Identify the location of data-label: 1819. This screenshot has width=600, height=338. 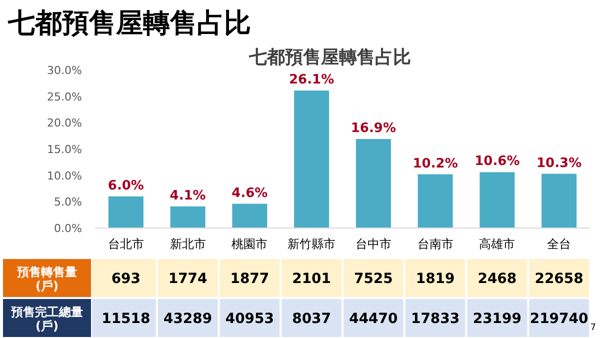
(435, 279).